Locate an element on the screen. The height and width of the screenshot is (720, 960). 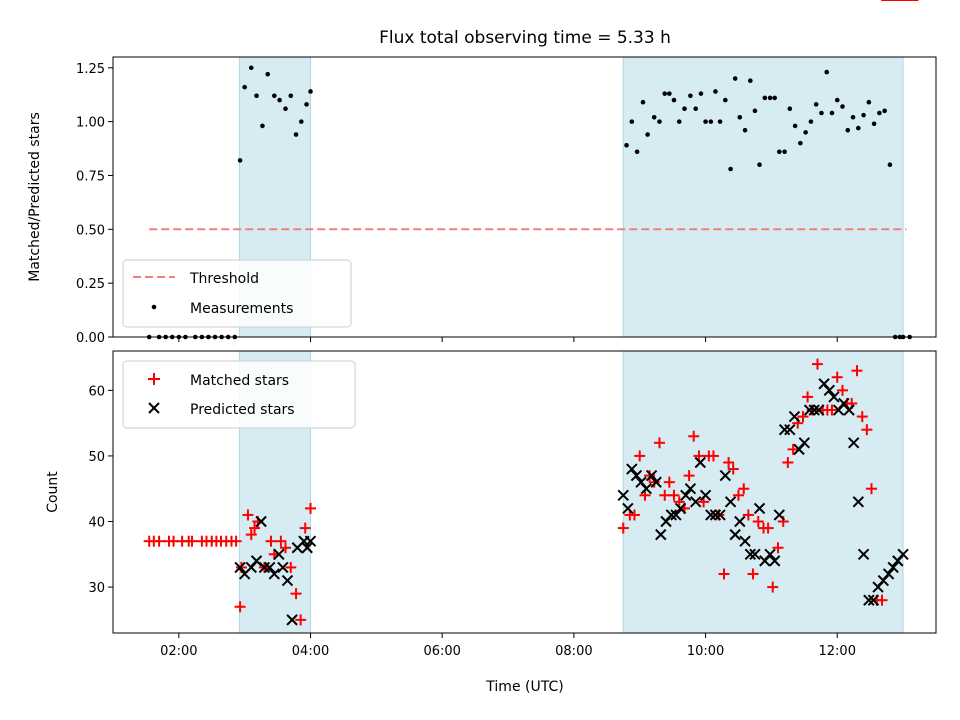
bottom-y-axis-label: Count is located at coordinates (53, 492).